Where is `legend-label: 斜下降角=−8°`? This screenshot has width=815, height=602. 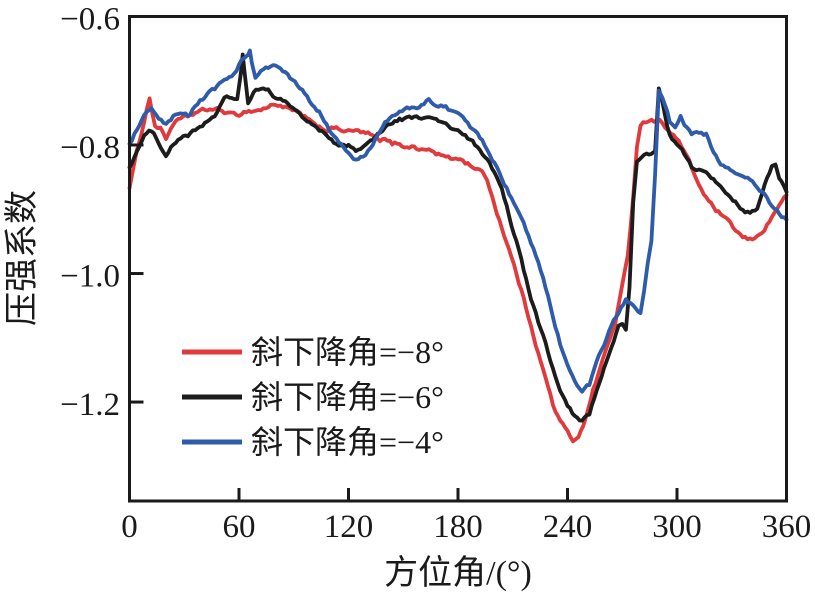 legend-label: 斜下降角=−8° is located at coordinates (347, 352).